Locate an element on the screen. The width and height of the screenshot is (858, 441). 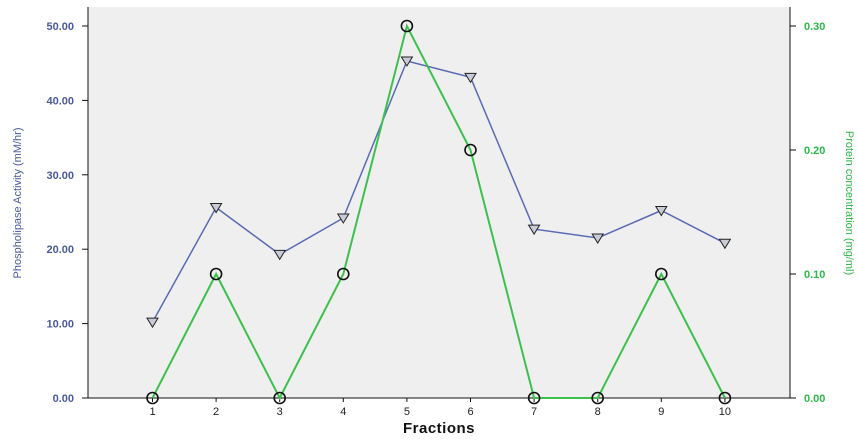
x-axis-label: Fractions is located at coordinates (439, 428).